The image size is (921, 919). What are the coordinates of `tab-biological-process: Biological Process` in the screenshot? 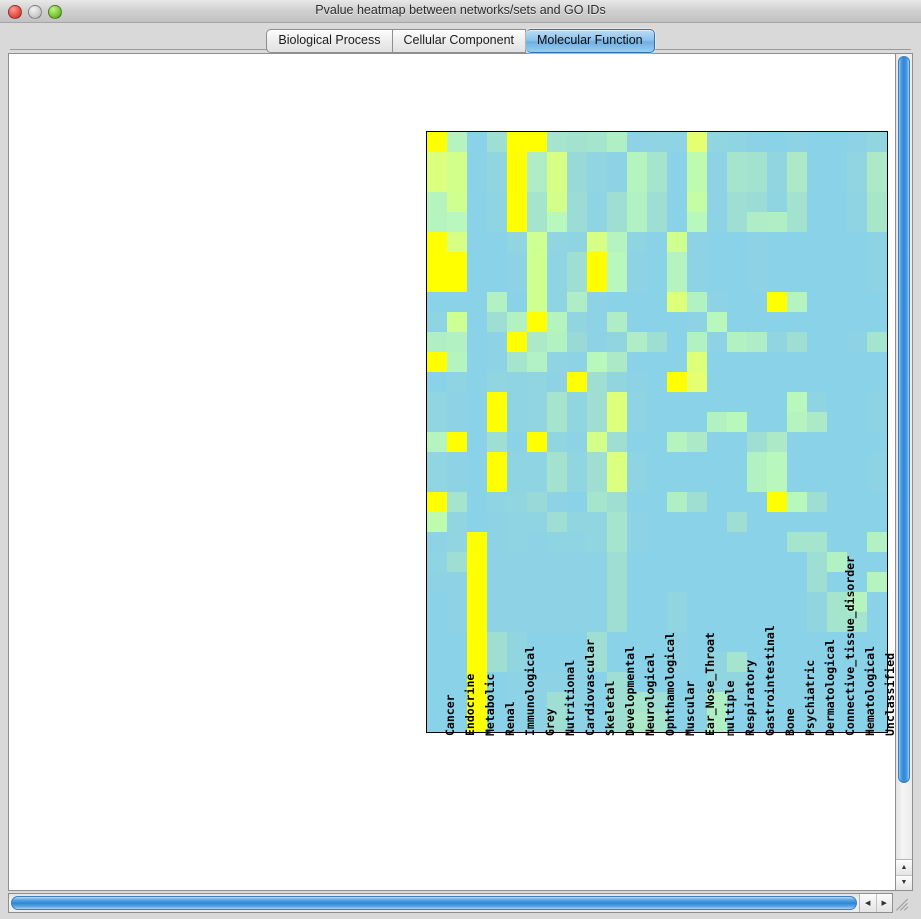 It's located at (329, 41).